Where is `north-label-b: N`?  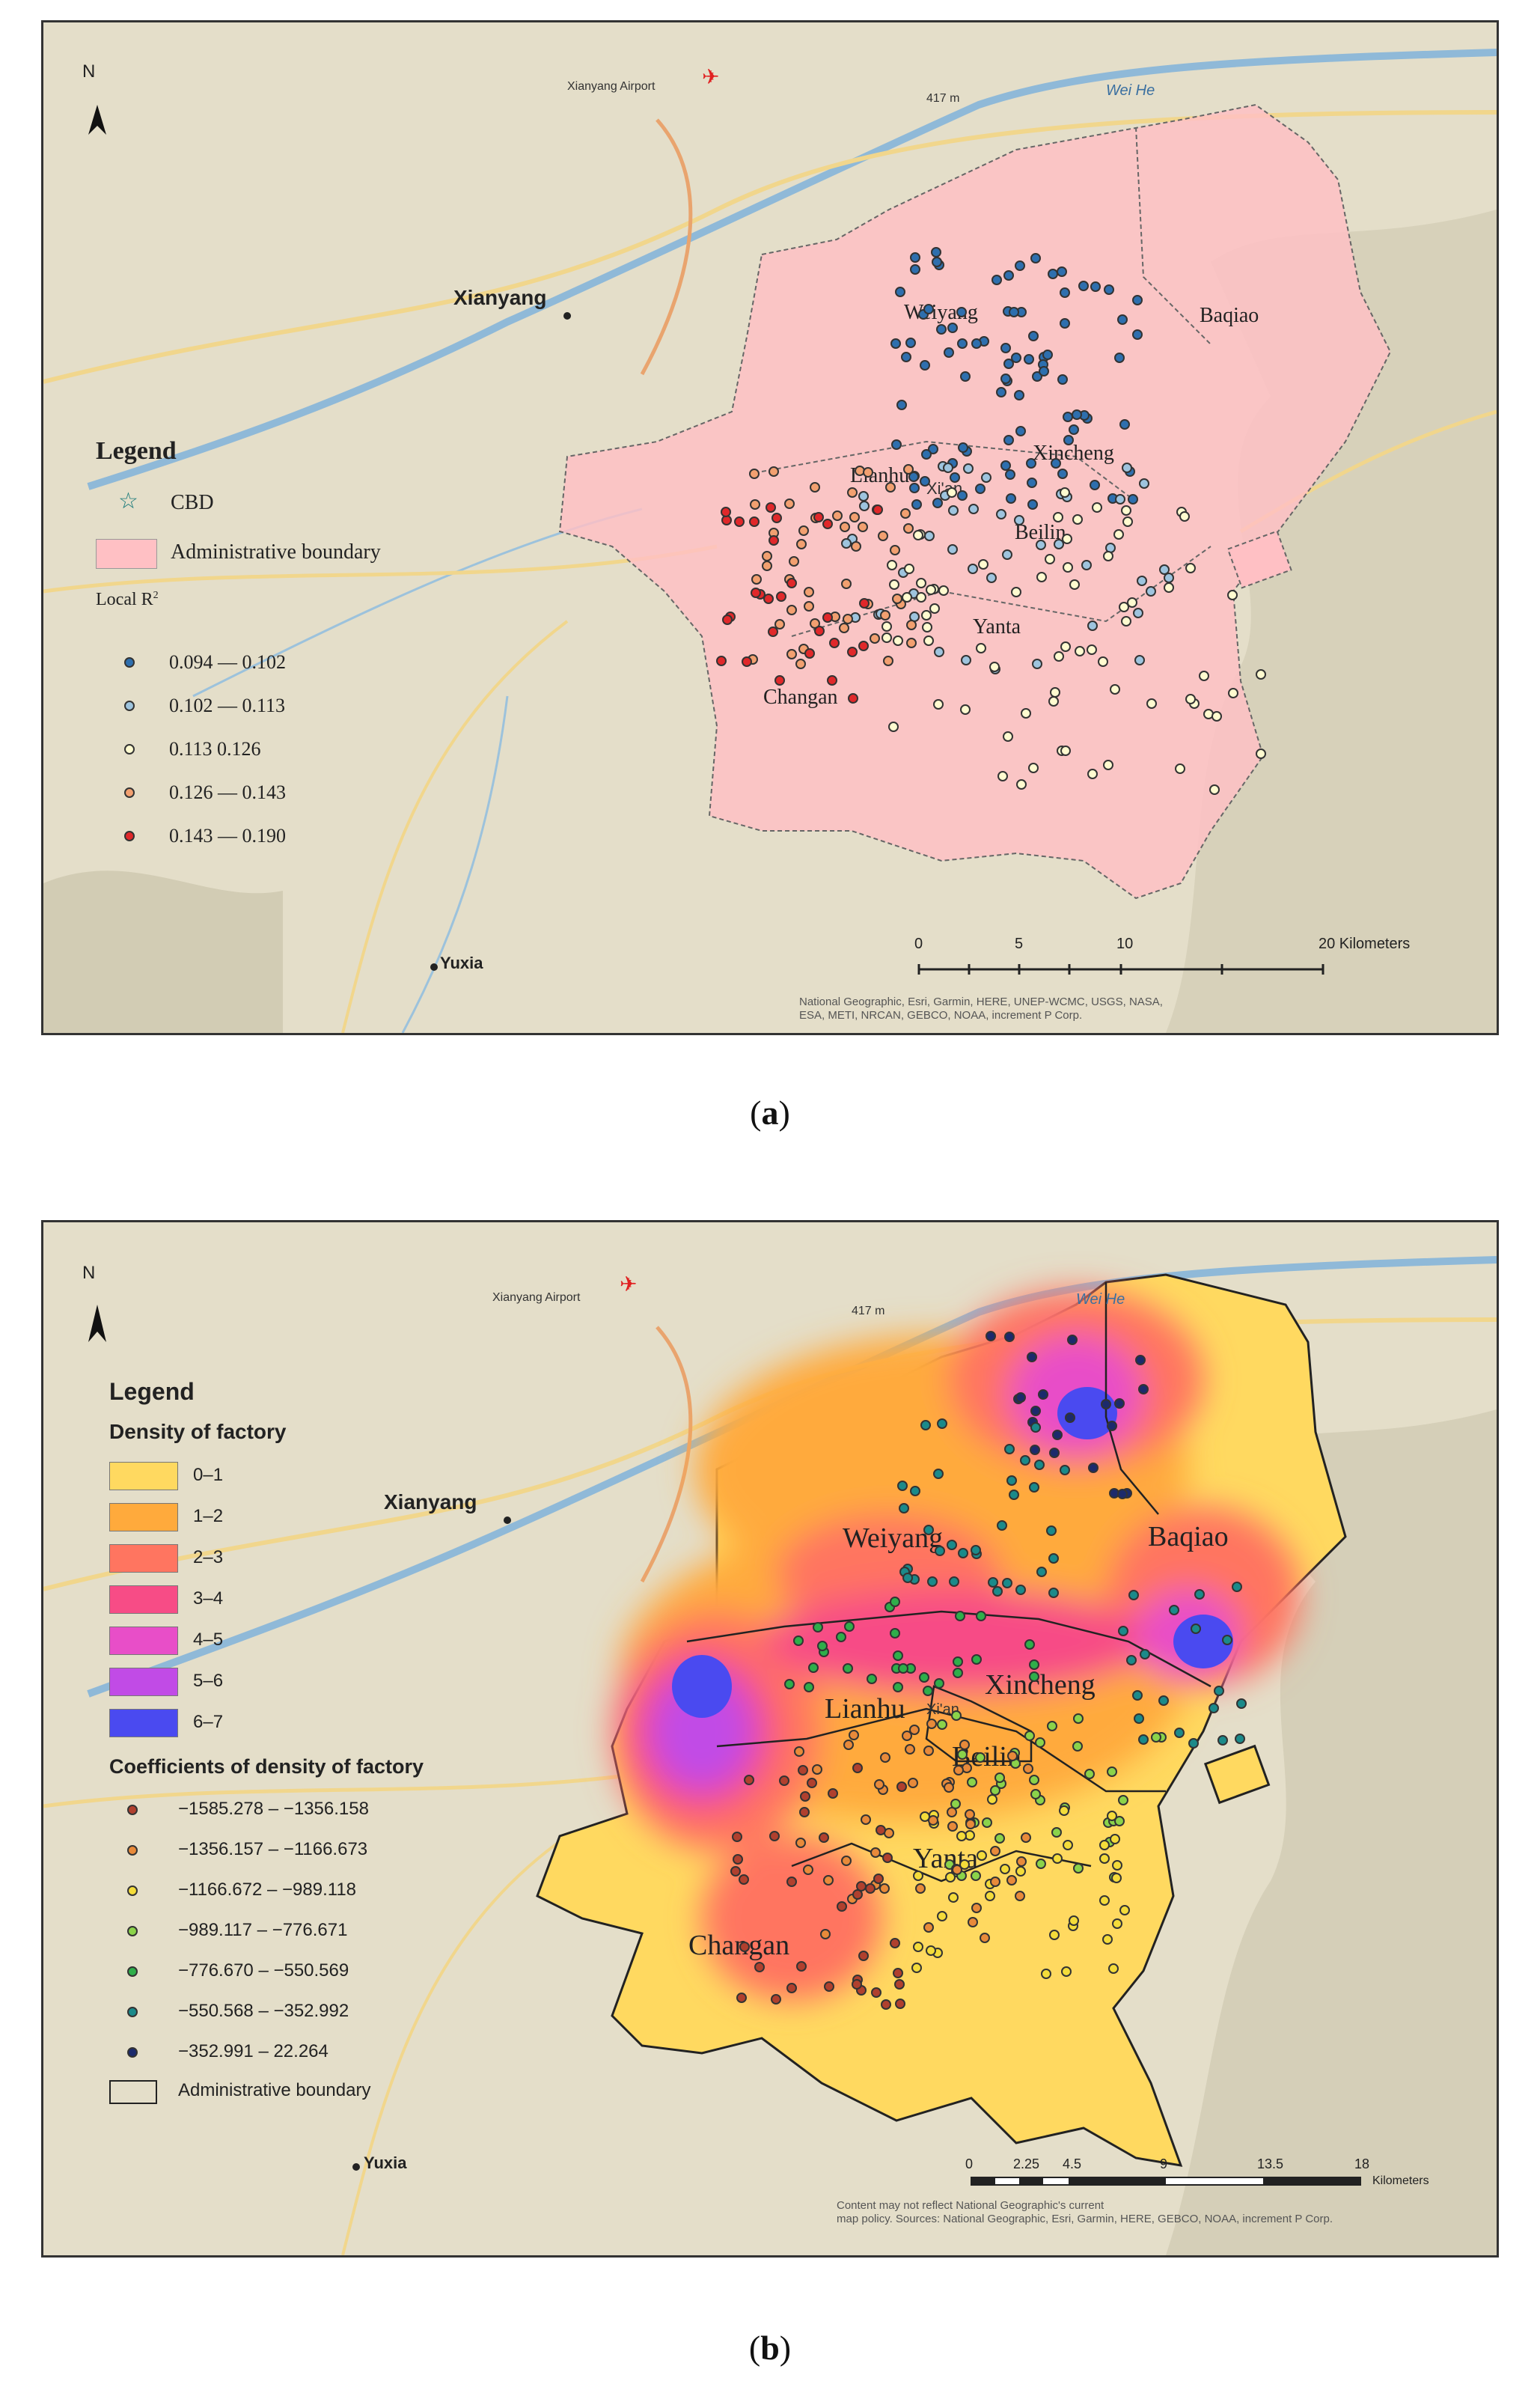
north-label-b: N is located at coordinates (89, 1273).